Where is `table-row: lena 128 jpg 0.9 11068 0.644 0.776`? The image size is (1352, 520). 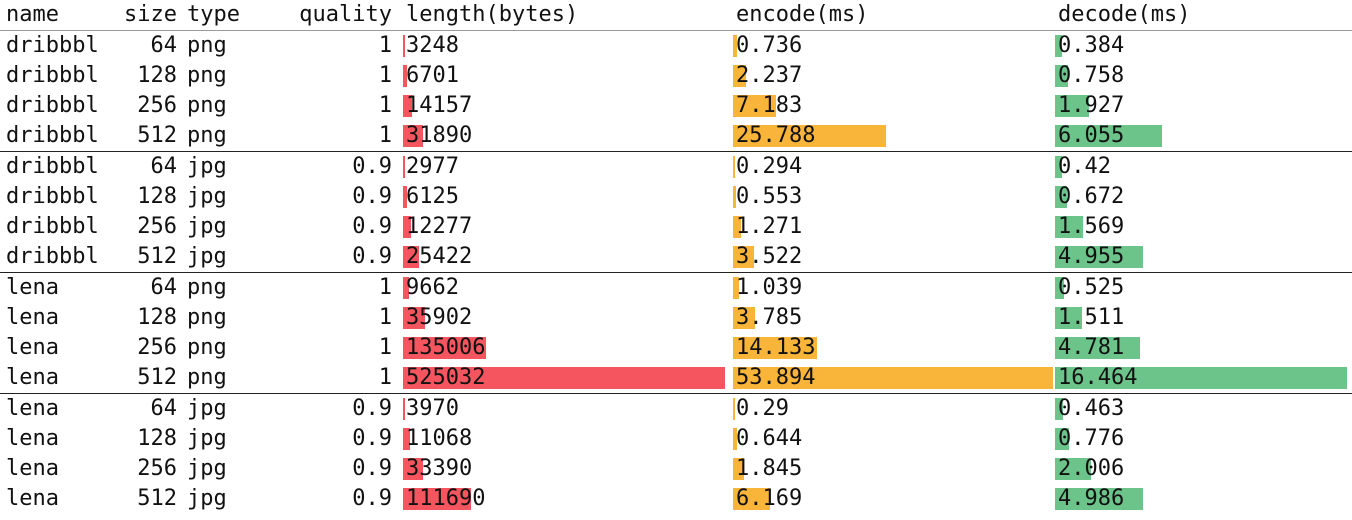 table-row: lena 128 jpg 0.9 11068 0.644 0.776 is located at coordinates (676, 439).